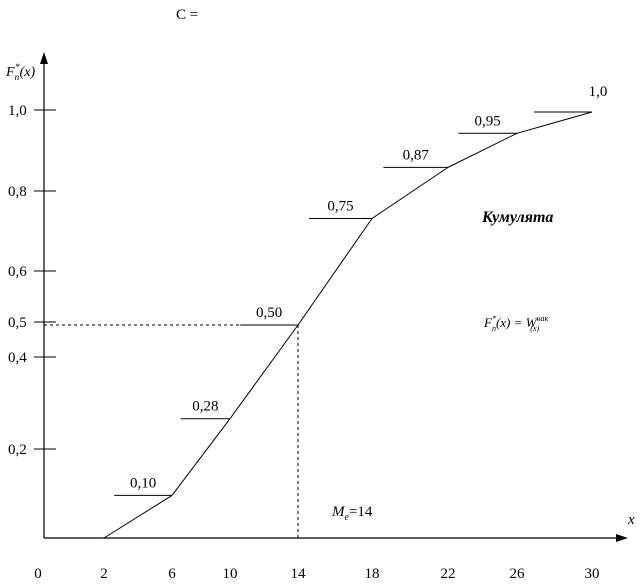  Describe the element at coordinates (518, 574) in the screenshot. I see `x-tick-label: 26` at that location.